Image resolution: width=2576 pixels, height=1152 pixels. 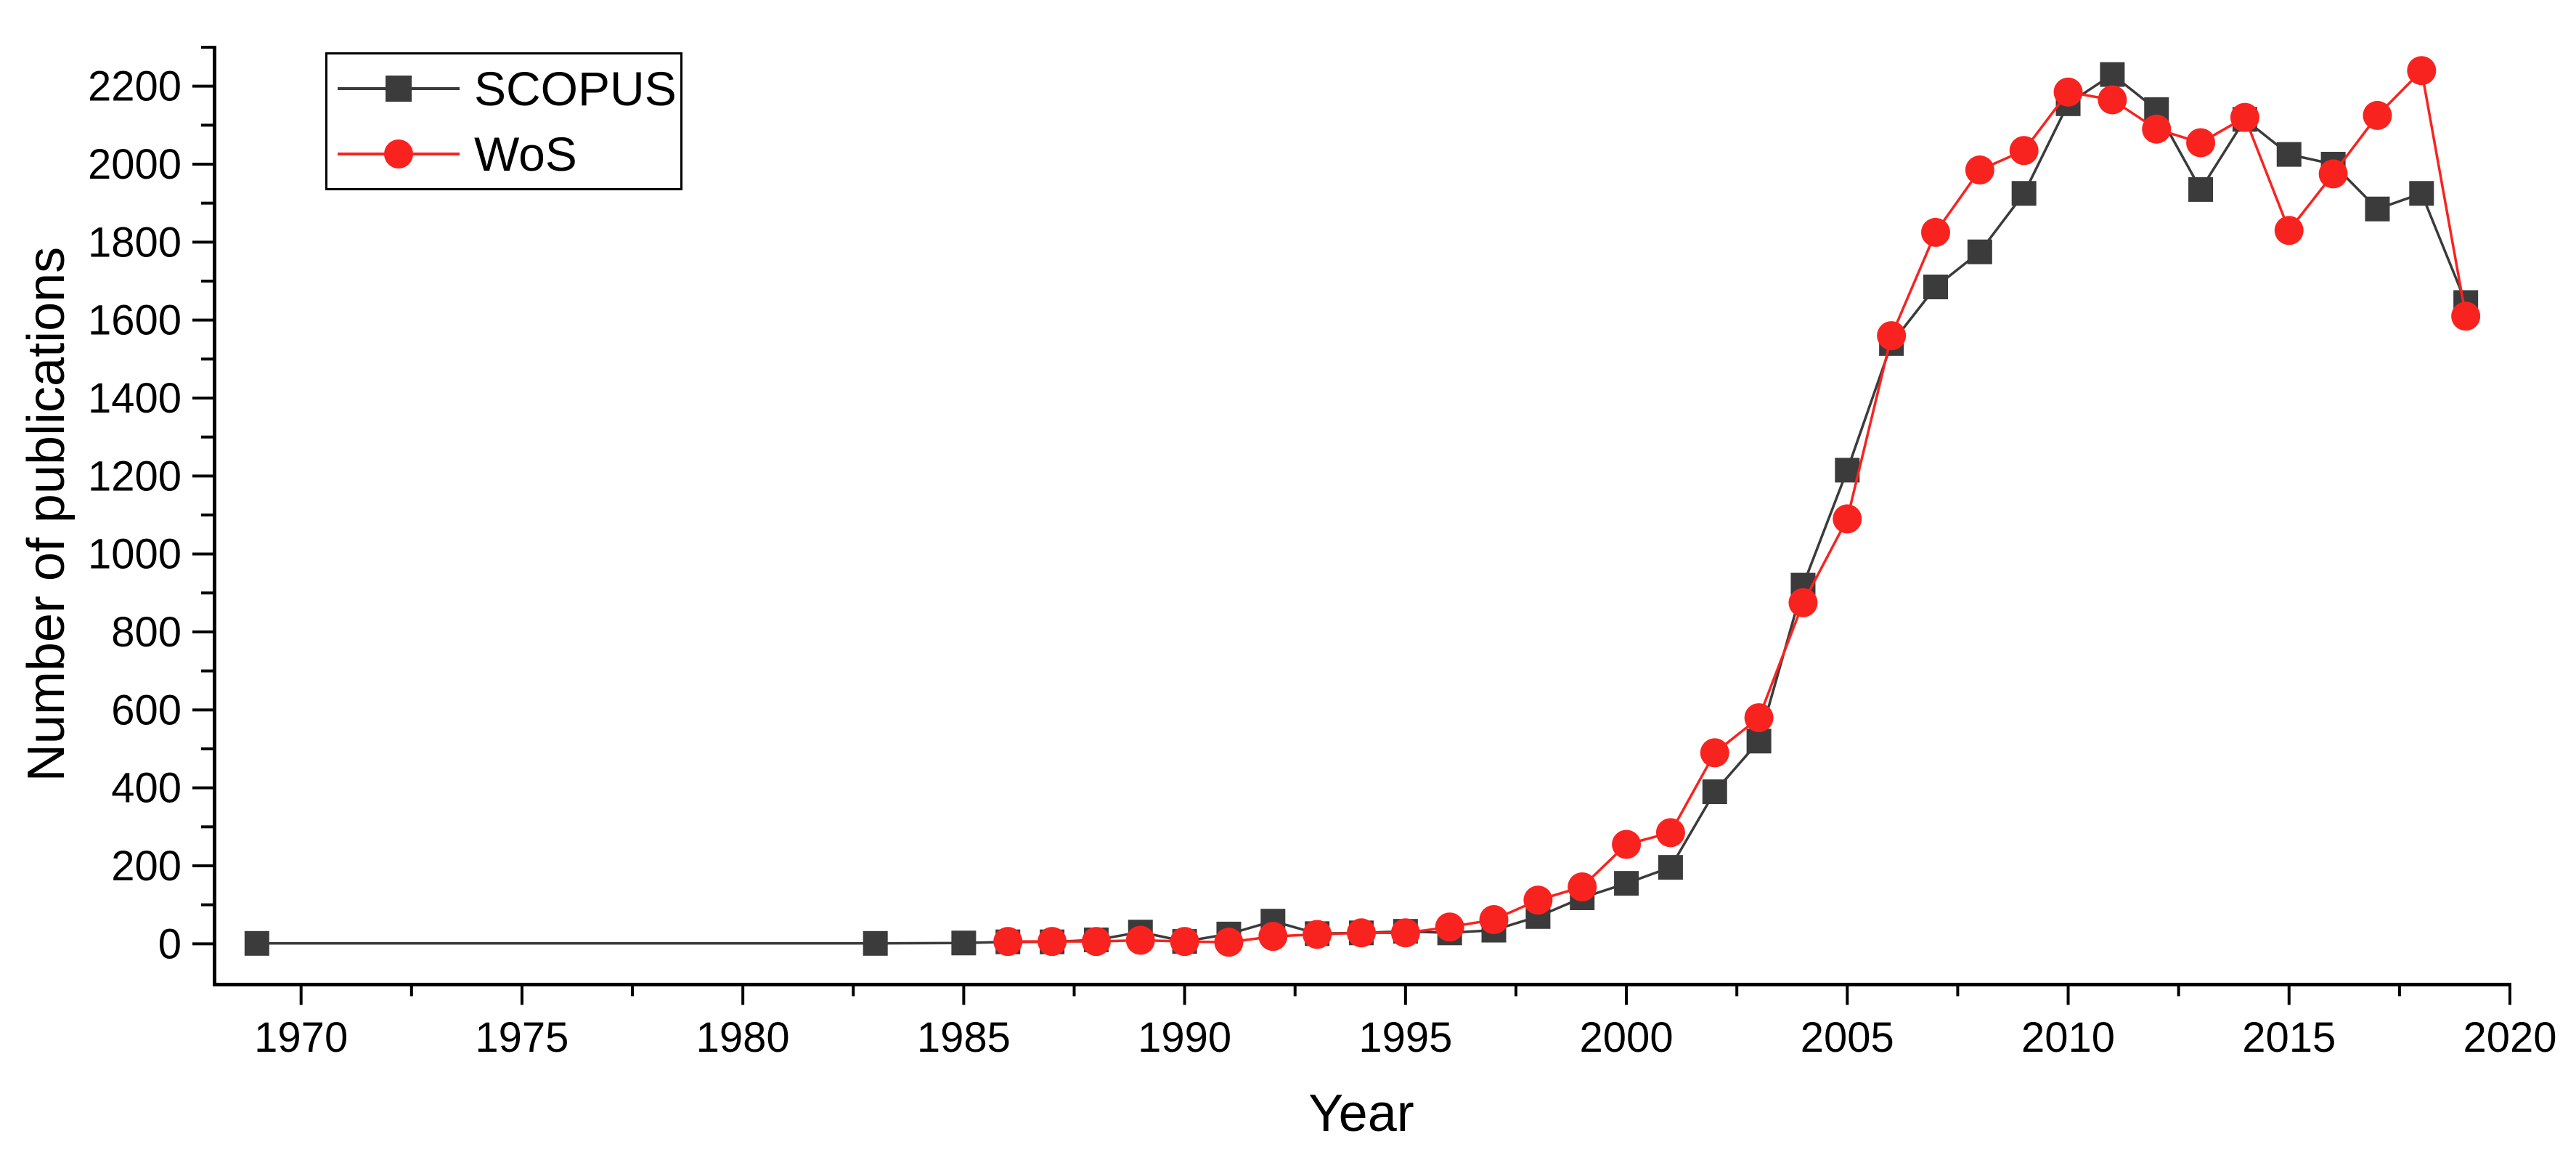 What do you see at coordinates (135, 477) in the screenshot?
I see `y-tick-label: 1200` at bounding box center [135, 477].